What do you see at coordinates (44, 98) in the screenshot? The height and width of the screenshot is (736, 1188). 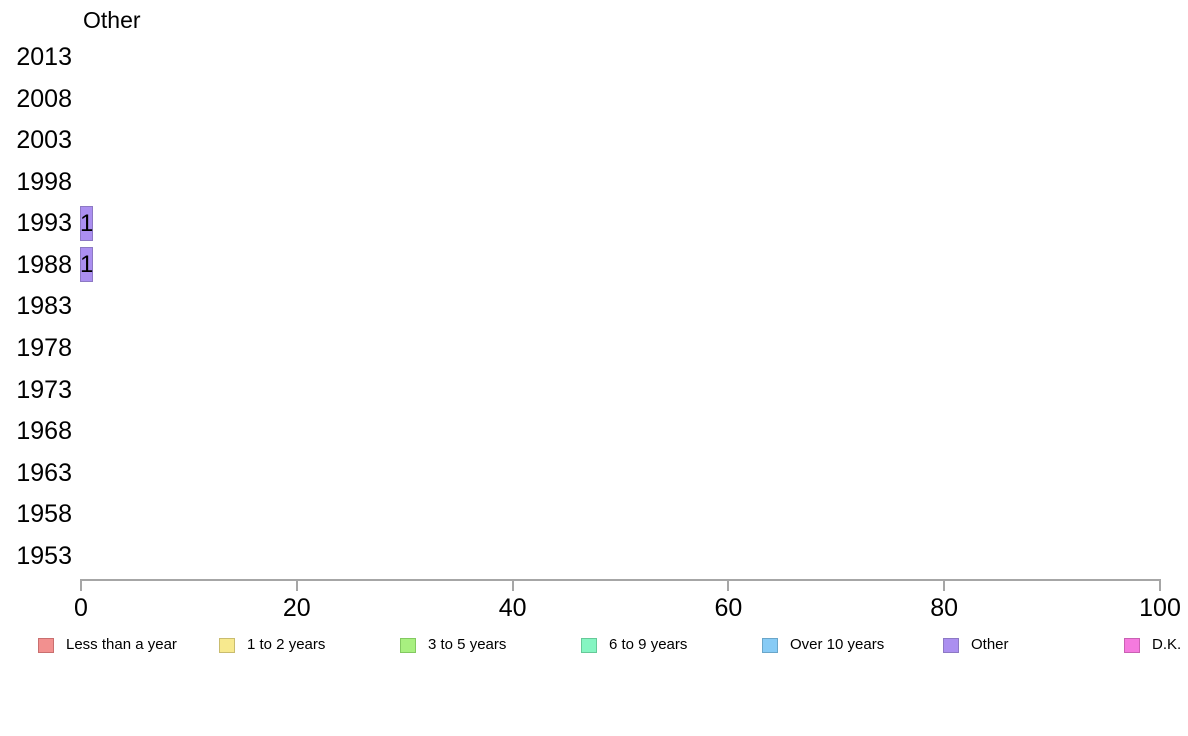 I see `y-axis-label: 2008` at bounding box center [44, 98].